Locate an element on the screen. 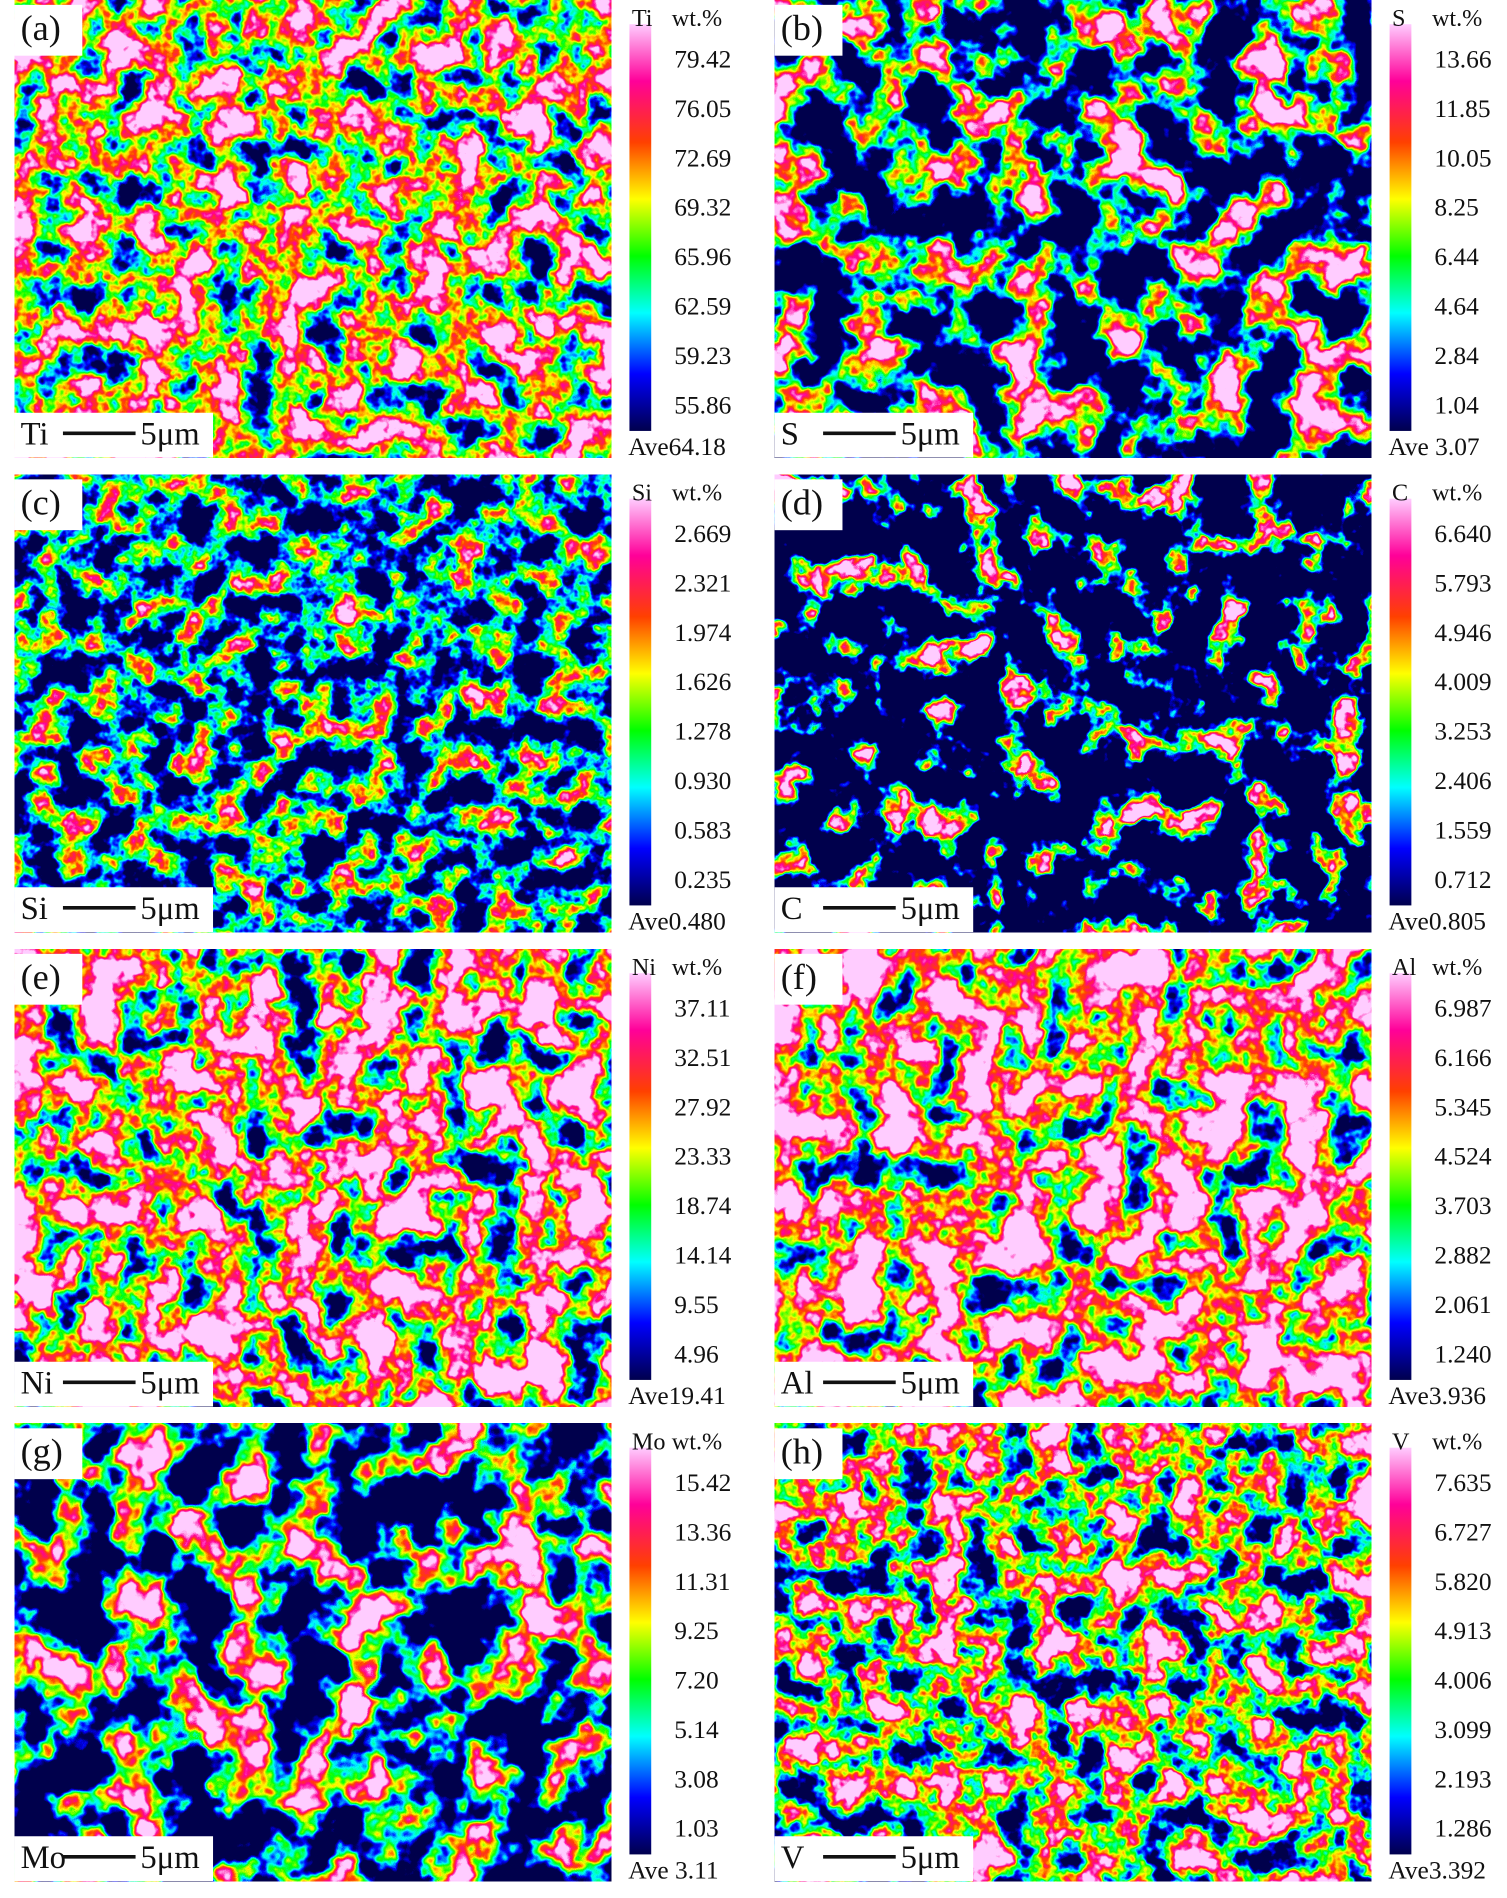  colorbar-tick: 13.66 is located at coordinates (1462, 60).